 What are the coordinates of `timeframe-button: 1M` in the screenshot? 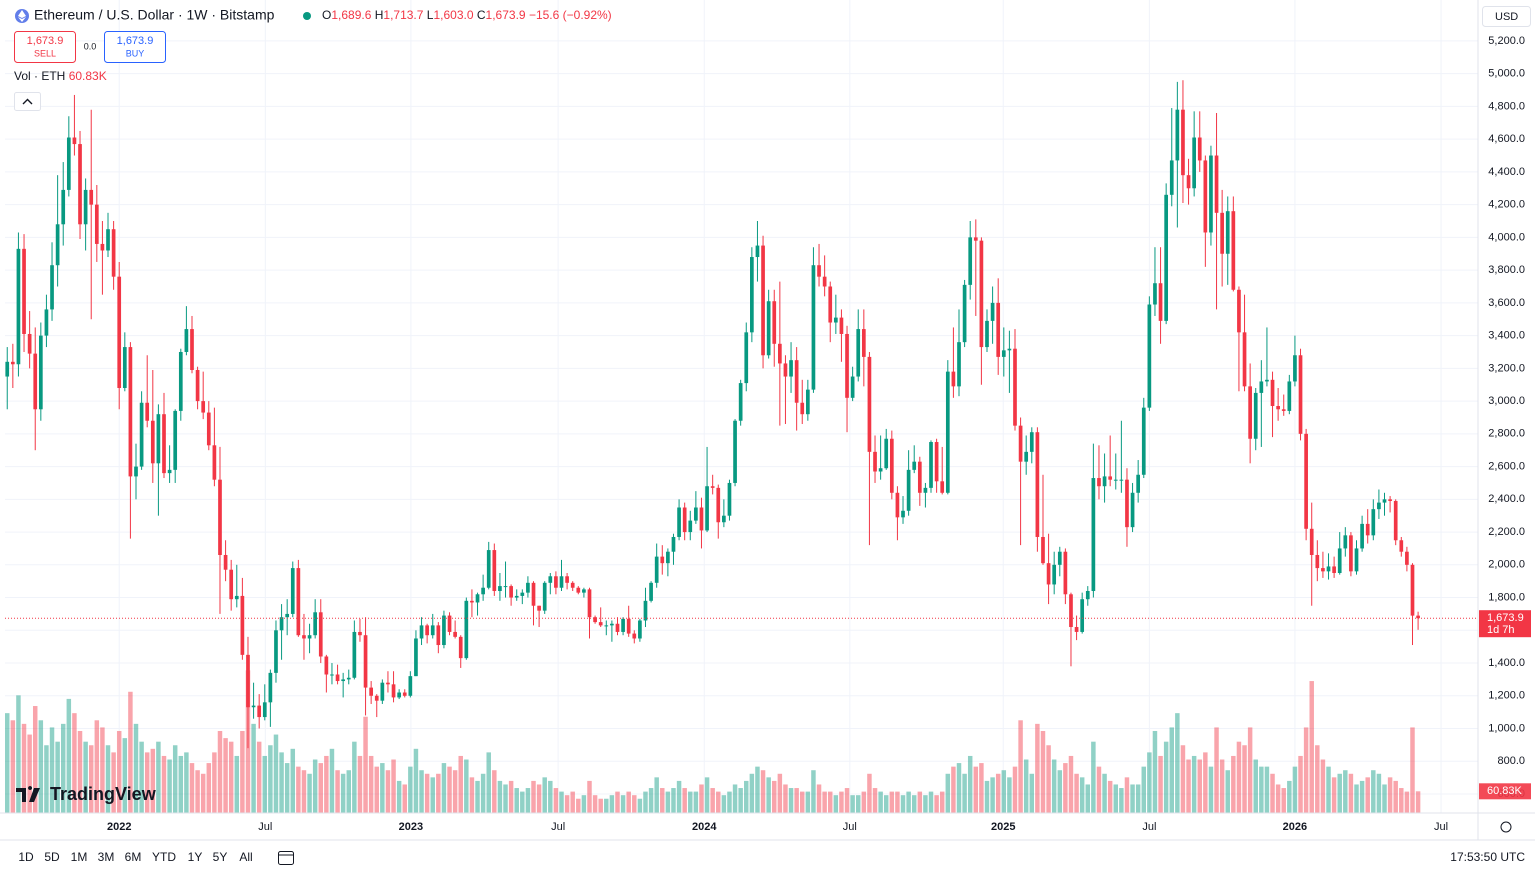 It's located at (79, 857).